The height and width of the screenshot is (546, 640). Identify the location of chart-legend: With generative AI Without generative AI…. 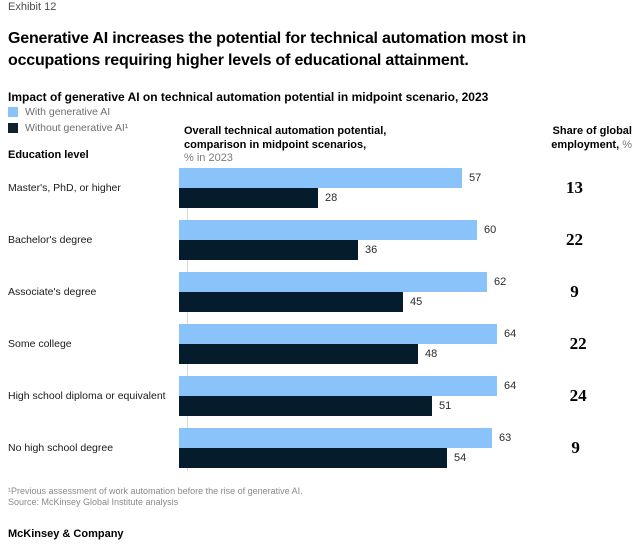
(68, 122).